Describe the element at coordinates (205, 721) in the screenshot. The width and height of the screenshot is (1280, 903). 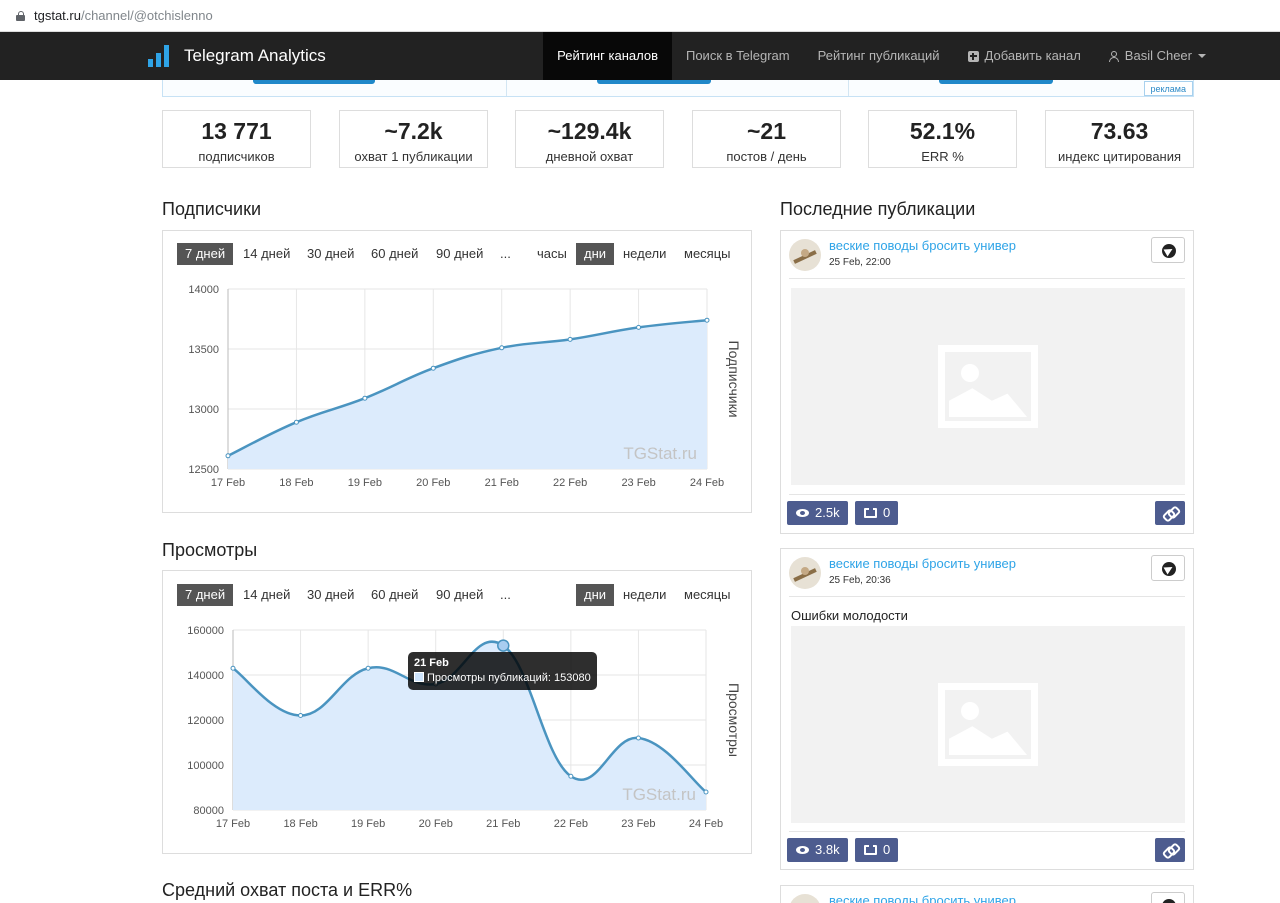
I see `y-tick-label: 120000` at that location.